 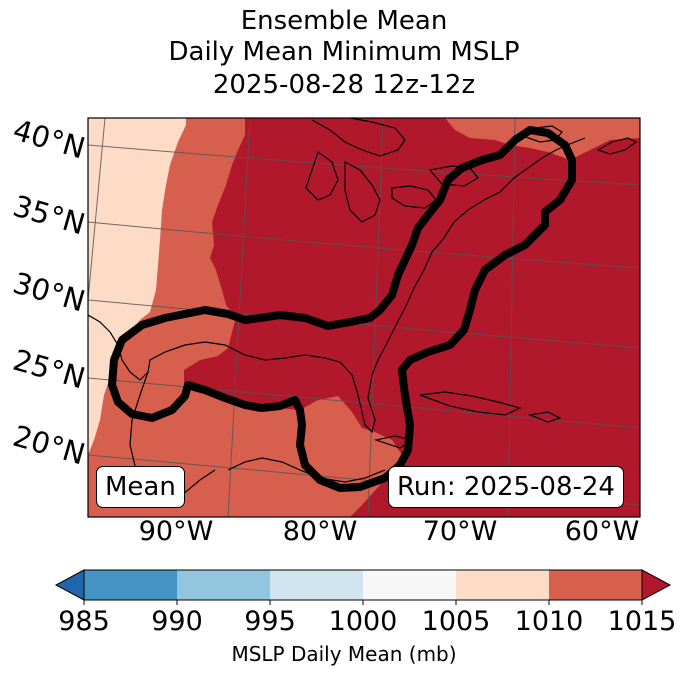 What do you see at coordinates (642, 621) in the screenshot?
I see `colorbar-tick-1015: 1015` at bounding box center [642, 621].